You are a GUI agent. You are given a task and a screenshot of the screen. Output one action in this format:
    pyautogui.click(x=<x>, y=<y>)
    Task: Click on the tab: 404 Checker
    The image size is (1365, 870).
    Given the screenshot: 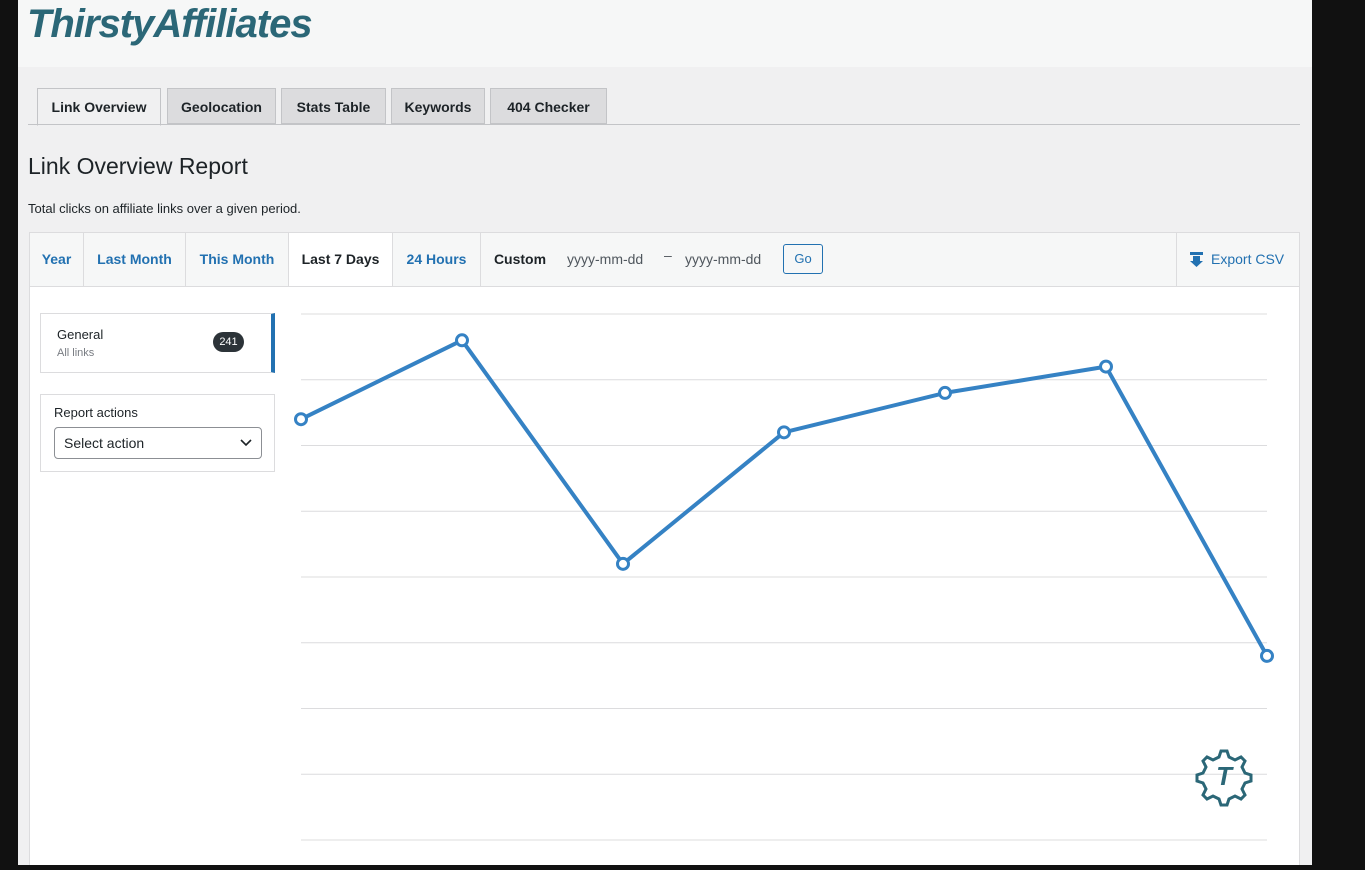 What is the action you would take?
    pyautogui.click(x=548, y=106)
    